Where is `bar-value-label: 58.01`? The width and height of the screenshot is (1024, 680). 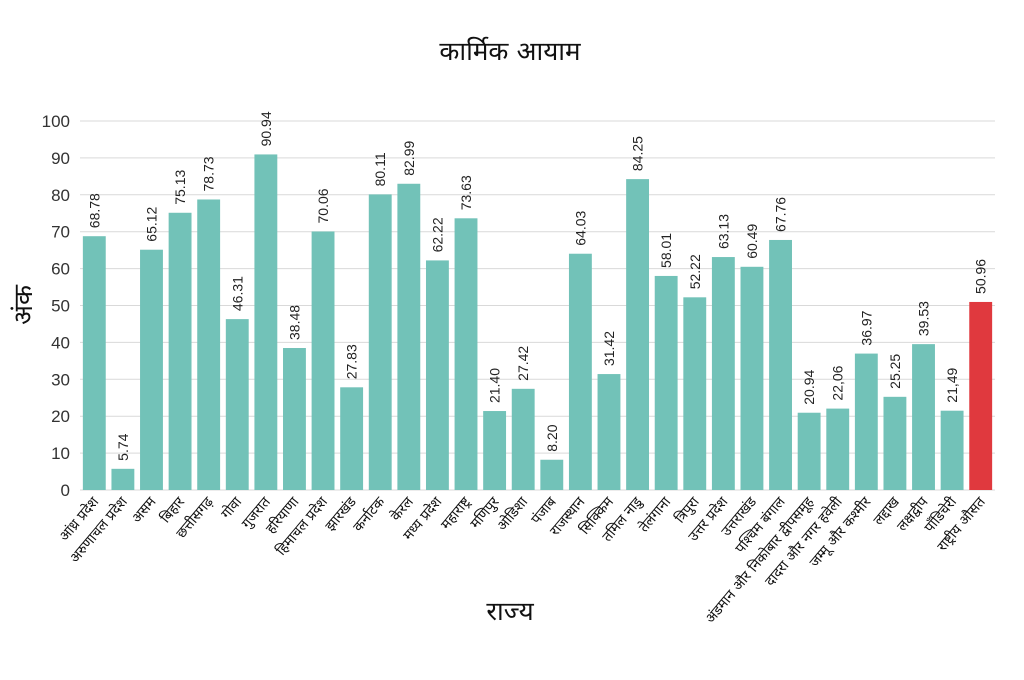 bar-value-label: 58.01 is located at coordinates (666, 250).